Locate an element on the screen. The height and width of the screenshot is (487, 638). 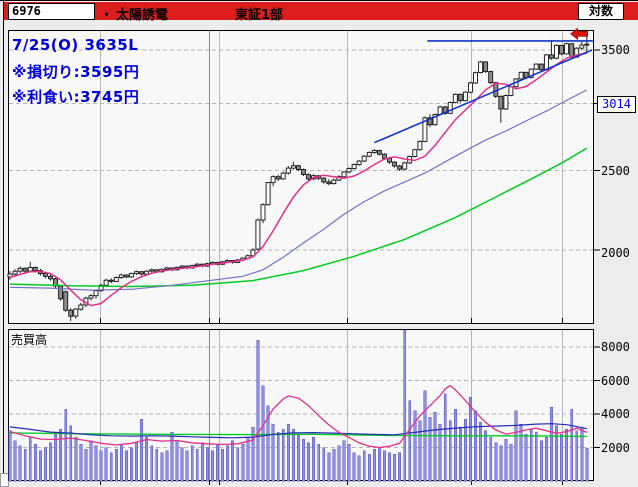
price-axis-label-3500: 3500 is located at coordinates (615, 50).